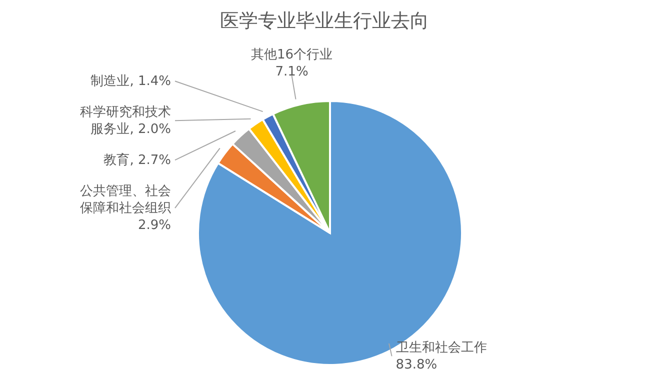  Describe the element at coordinates (125, 200) in the screenshot. I see `slice-label: 公共管理、社会保障和社会组织` at that location.